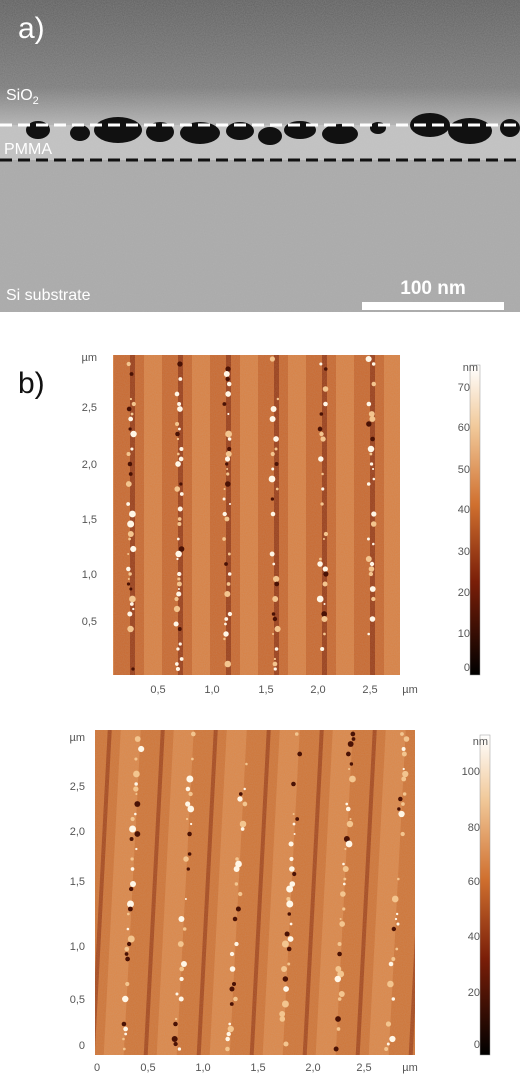  What do you see at coordinates (474, 937) in the screenshot?
I see `colorbar-tick-label: 40` at bounding box center [474, 937].